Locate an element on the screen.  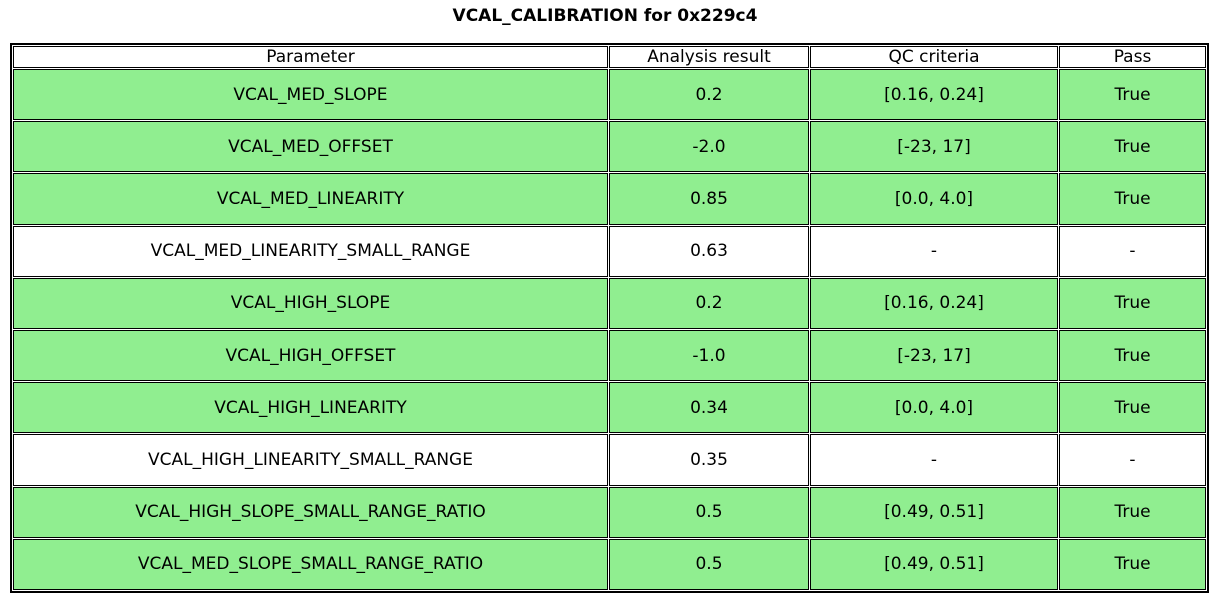
table-row: VCAL_HIGH_OFFSET -1.0 [-23, 17] True is located at coordinates (609, 355).